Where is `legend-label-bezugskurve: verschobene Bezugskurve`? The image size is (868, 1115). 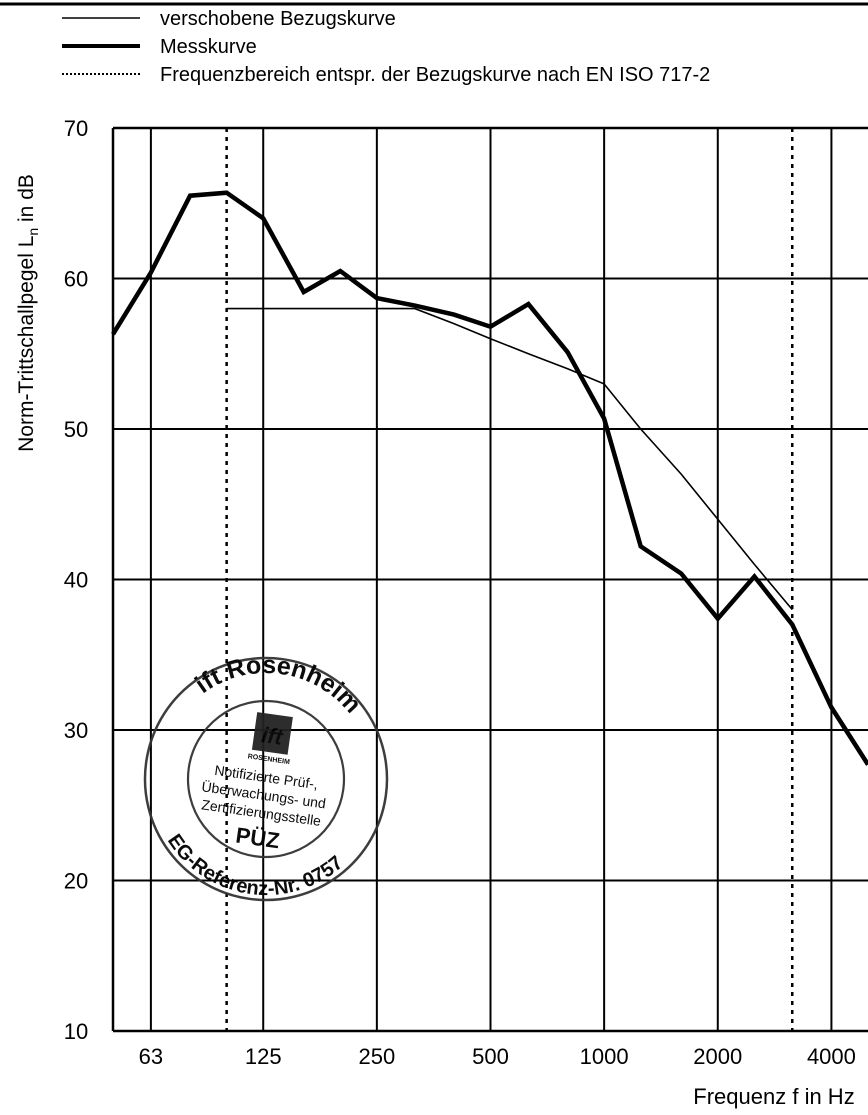
legend-label-bezugskurve: verschobene Bezugskurve is located at coordinates (278, 19).